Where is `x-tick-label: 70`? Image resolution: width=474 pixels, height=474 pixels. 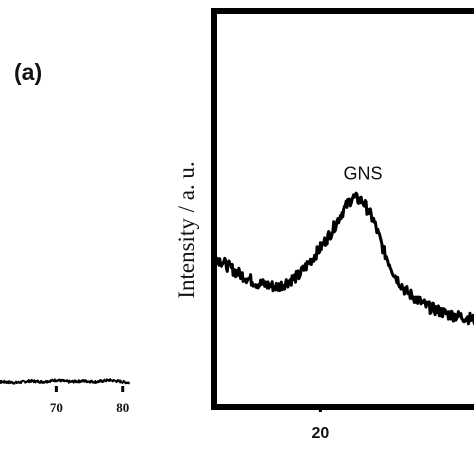 x-tick-label: 70 is located at coordinates (56, 407).